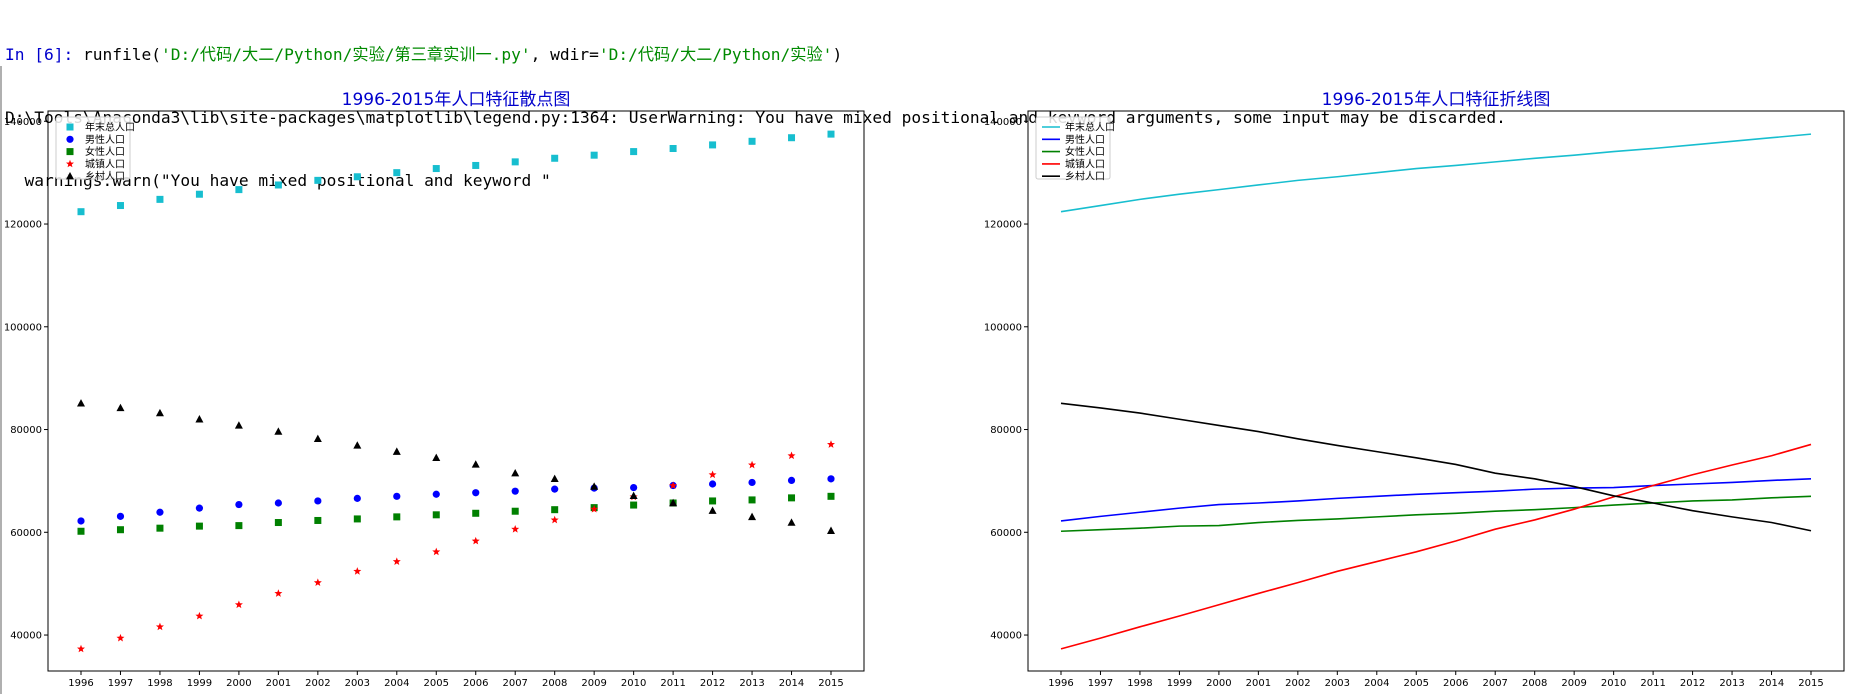  I want to click on scatter-legend-label-male-population: 男性人口, so click(105, 139).